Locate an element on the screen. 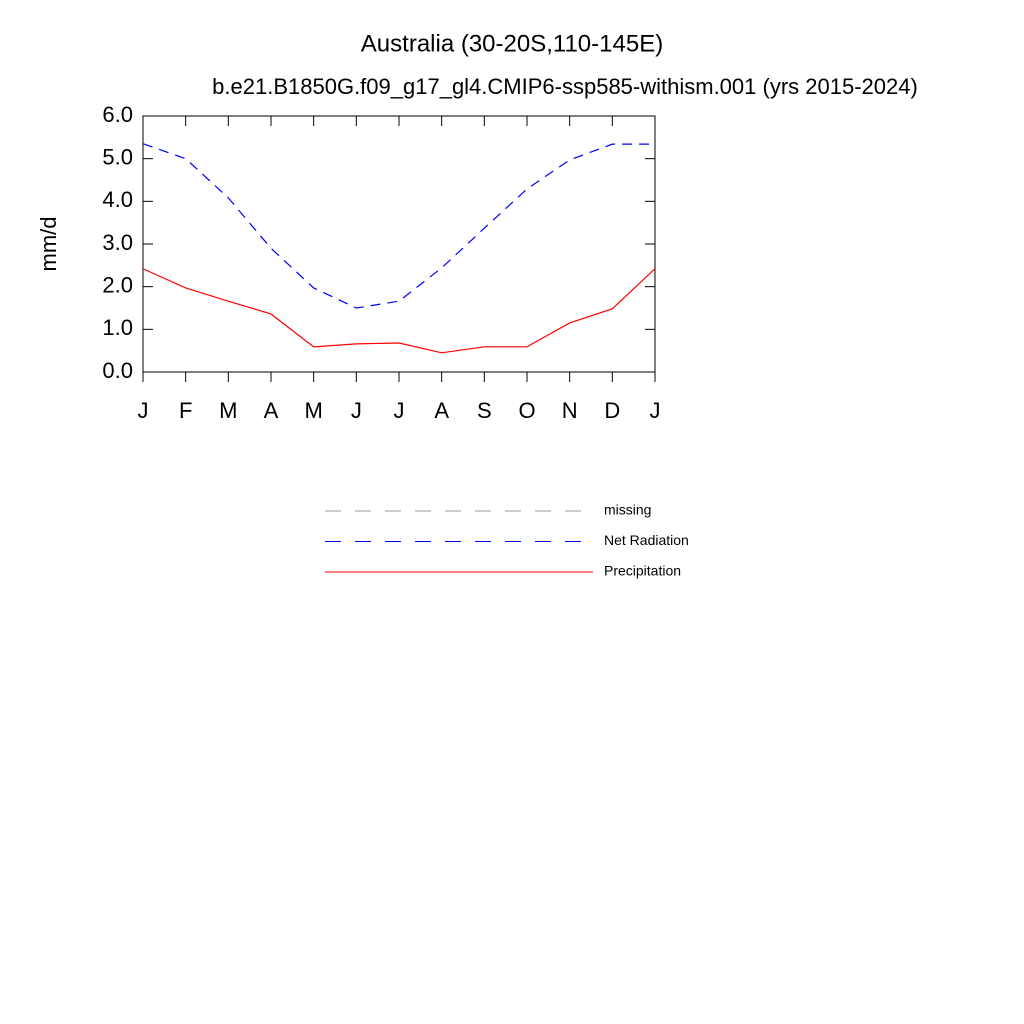 The width and height of the screenshot is (1024, 1024). y-tick-label: 2.0 is located at coordinates (117, 284).